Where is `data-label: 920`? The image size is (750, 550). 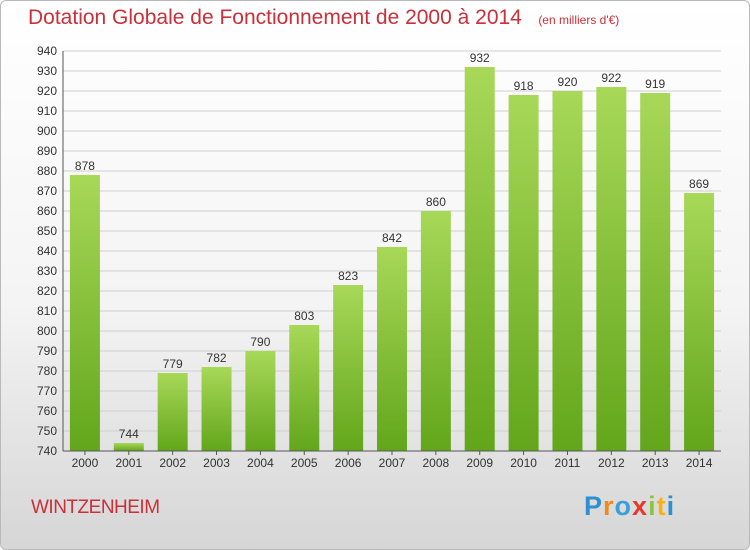 data-label: 920 is located at coordinates (567, 82).